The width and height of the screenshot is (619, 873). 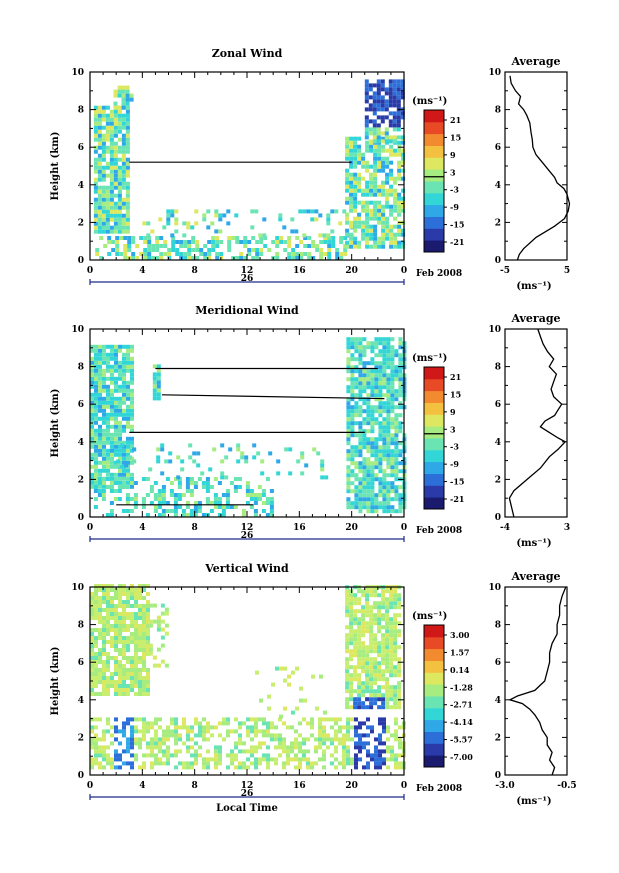 I want to click on colorbar-segment, so click(x=434, y=479).